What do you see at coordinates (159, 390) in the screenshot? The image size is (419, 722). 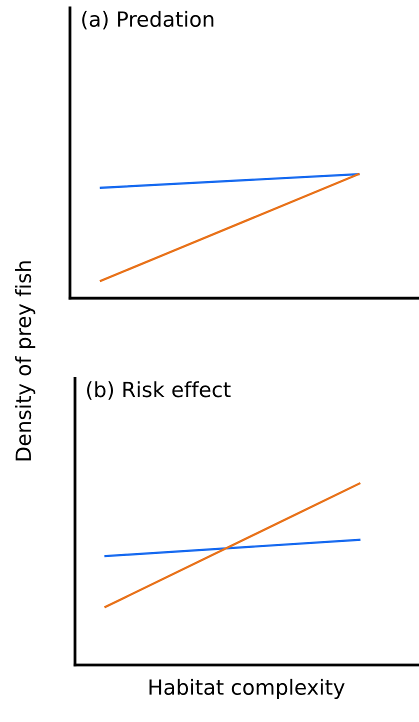 I see `chart-title: (b) Risk effect` at bounding box center [159, 390].